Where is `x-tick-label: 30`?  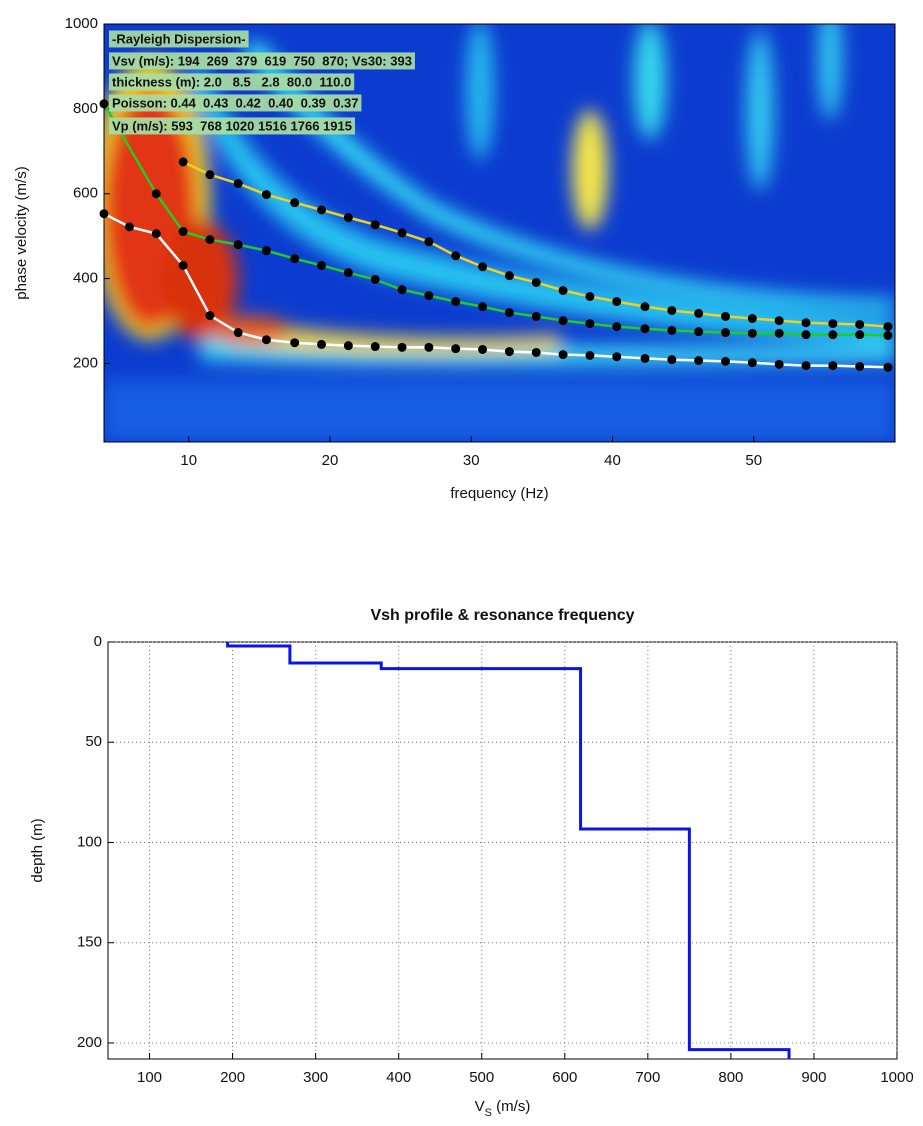
x-tick-label: 30 is located at coordinates (471, 460).